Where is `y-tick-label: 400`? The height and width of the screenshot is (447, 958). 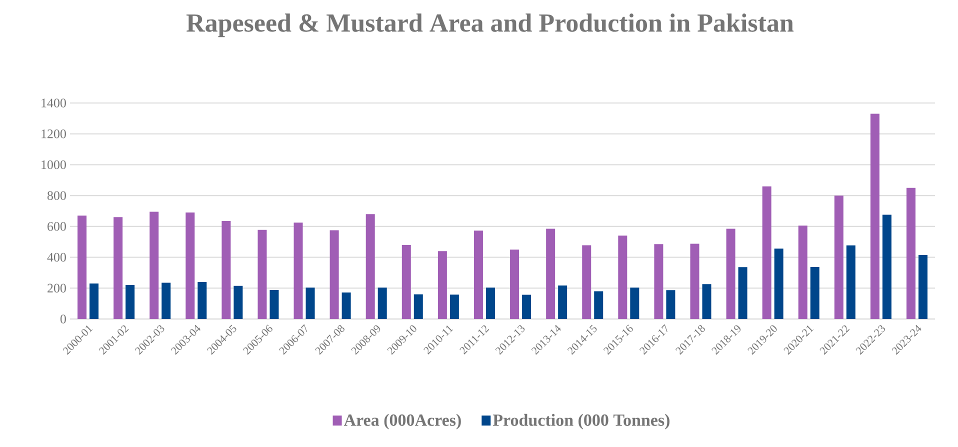
y-tick-label: 400 is located at coordinates (56, 257).